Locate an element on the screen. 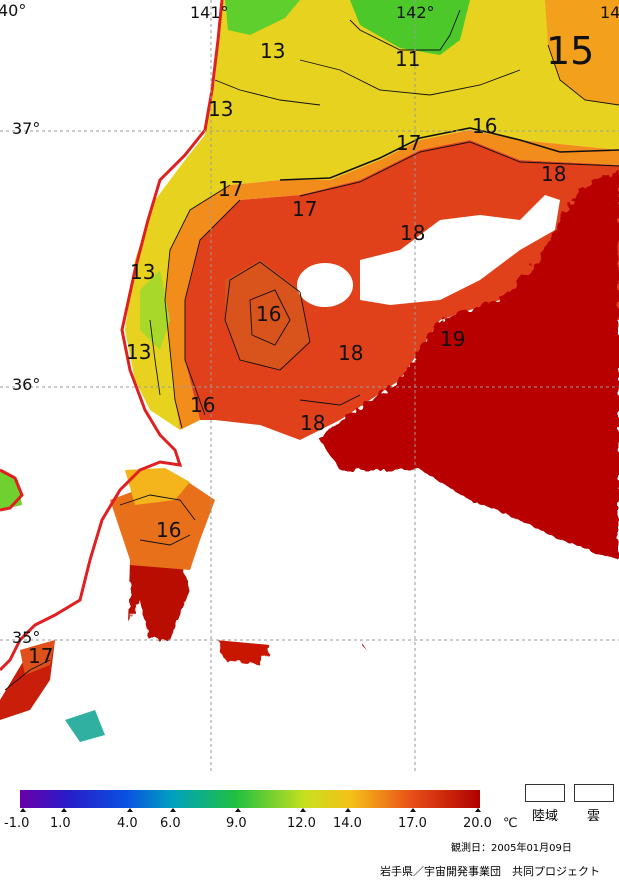 The height and width of the screenshot is (881, 619). contour-label: 19 is located at coordinates (452, 339).